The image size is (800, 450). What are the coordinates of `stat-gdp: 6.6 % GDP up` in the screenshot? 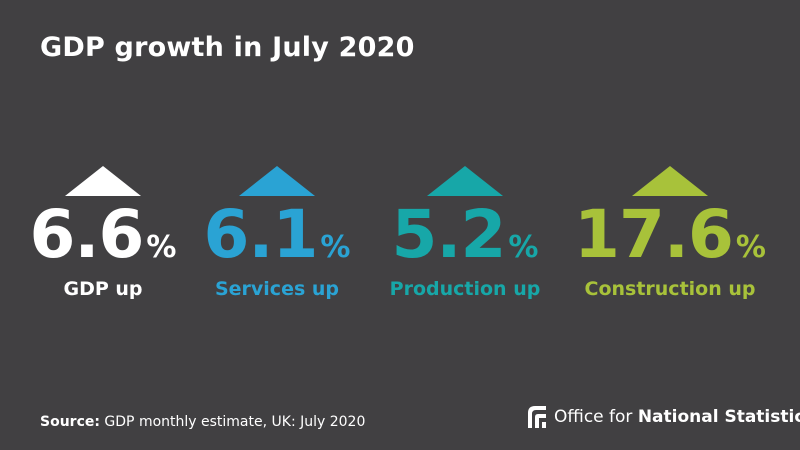 It's located at (103, 233).